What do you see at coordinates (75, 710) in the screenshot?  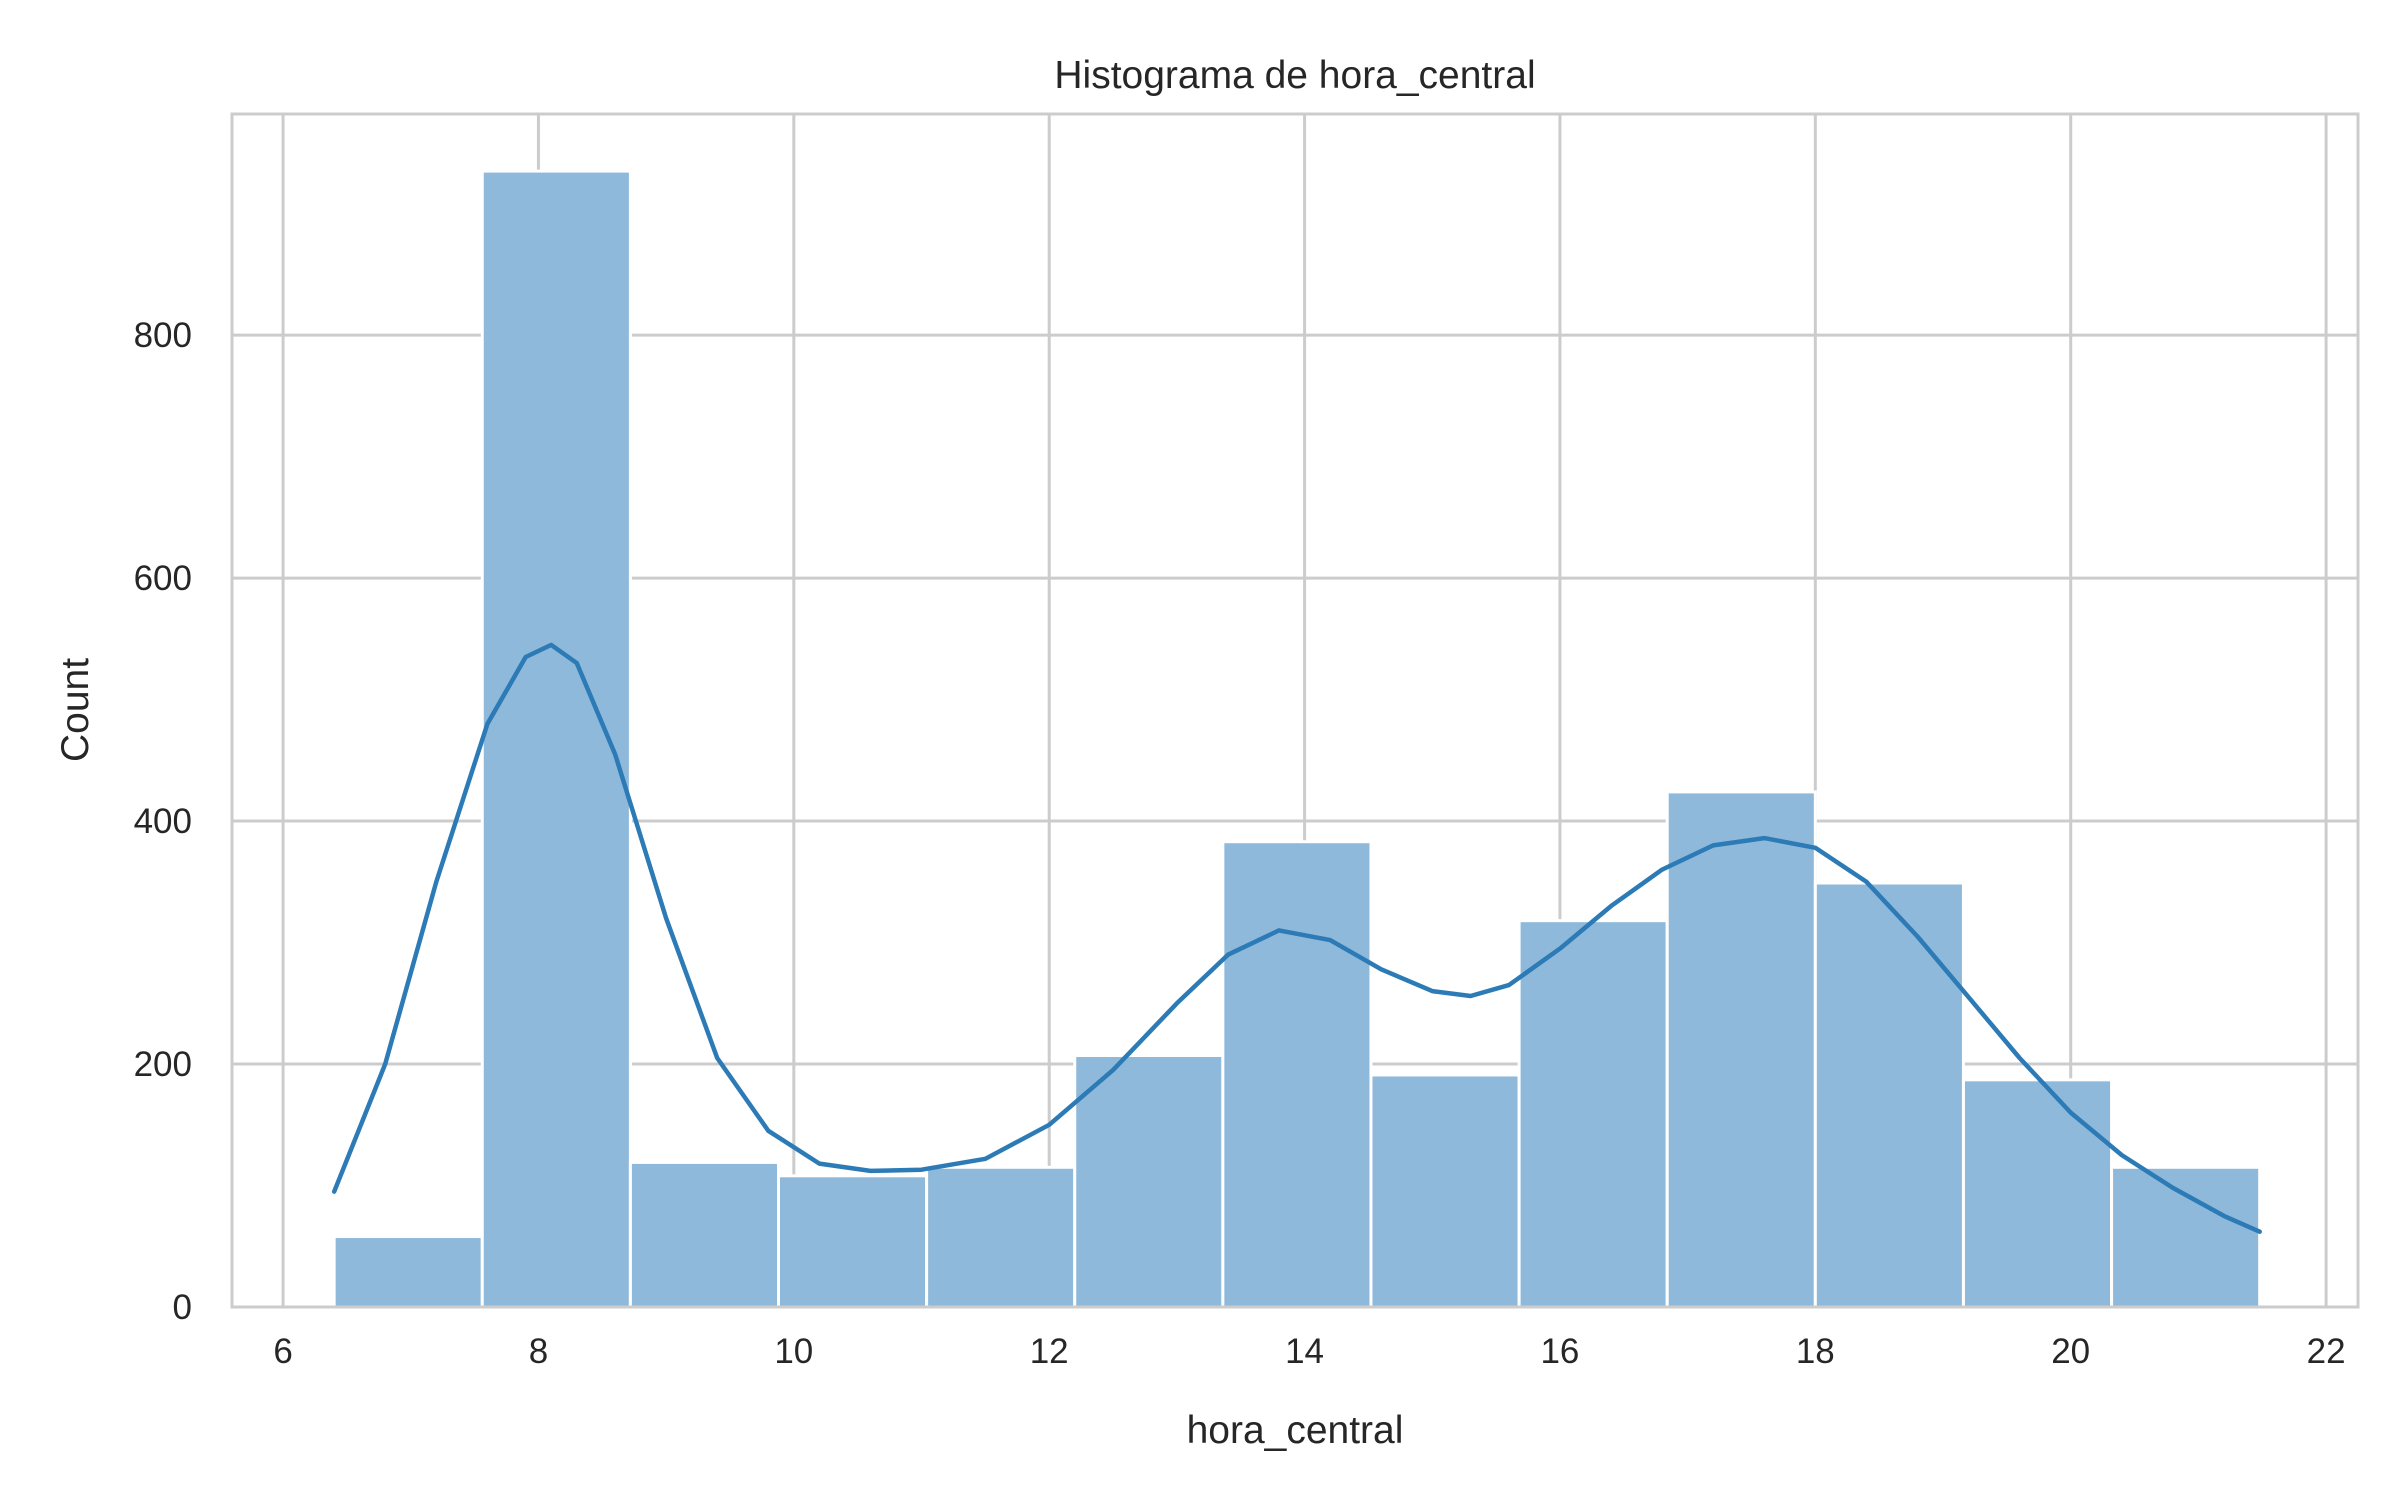 I see `y-axis-label: Count` at bounding box center [75, 710].